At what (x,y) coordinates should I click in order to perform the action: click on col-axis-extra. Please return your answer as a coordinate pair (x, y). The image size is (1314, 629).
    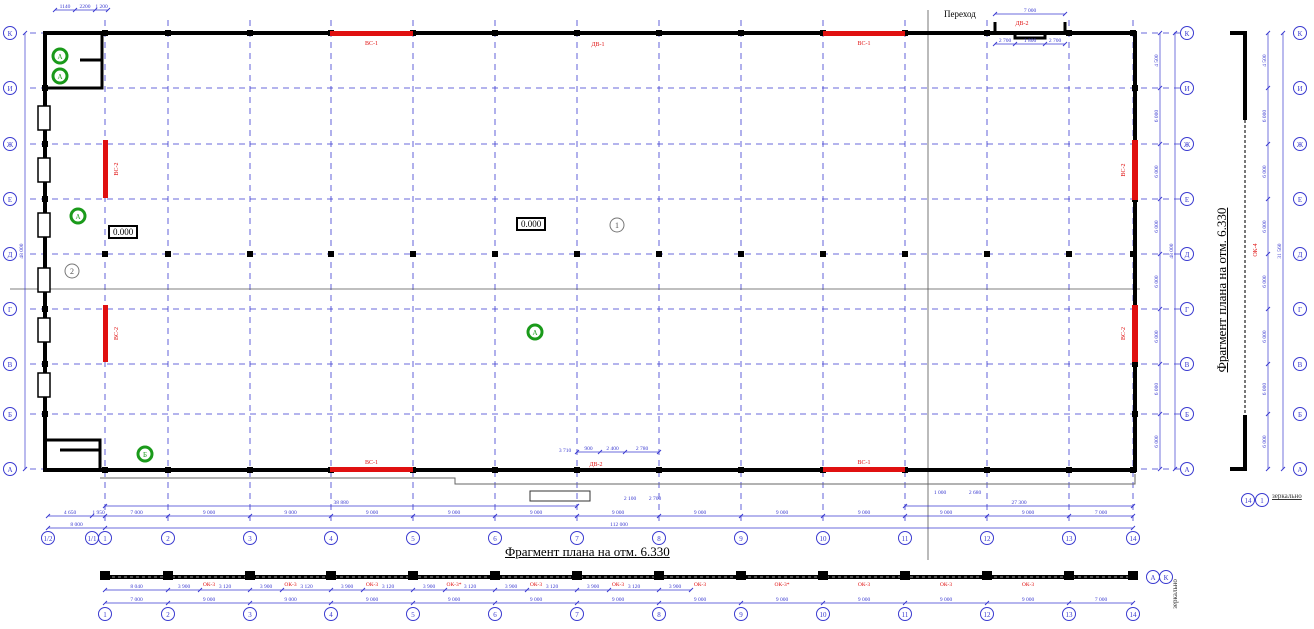
    Looking at the image, I should click on (48, 538).